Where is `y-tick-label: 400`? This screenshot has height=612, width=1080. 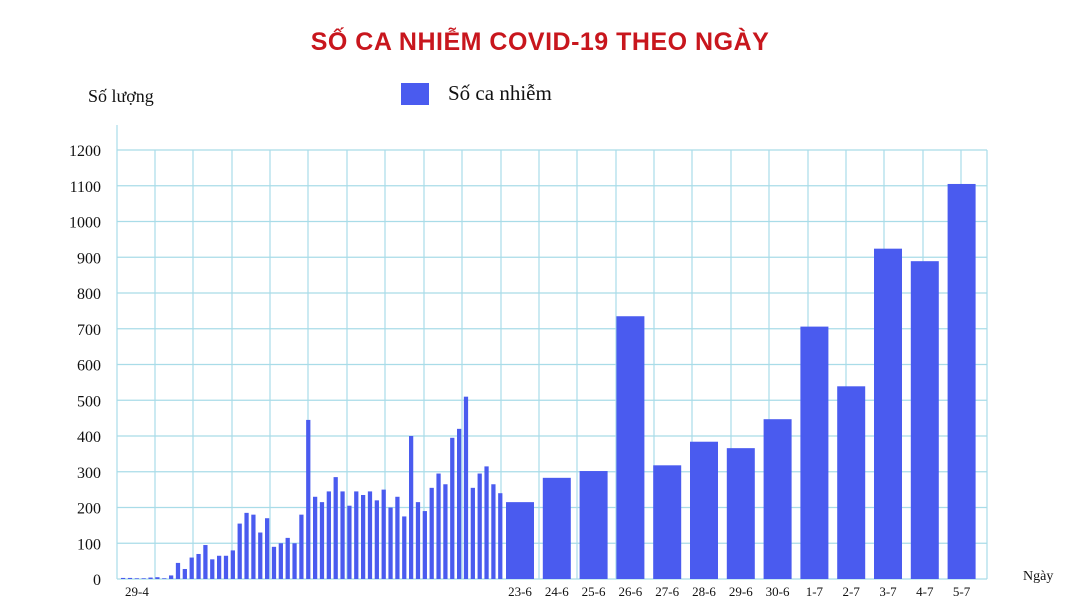 y-tick-label: 400 is located at coordinates (89, 437).